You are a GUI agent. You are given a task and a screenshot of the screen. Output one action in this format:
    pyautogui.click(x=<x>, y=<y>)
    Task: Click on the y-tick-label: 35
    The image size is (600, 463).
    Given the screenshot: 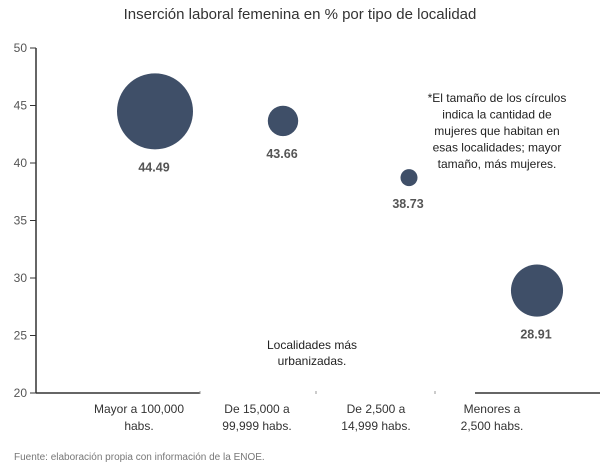 What is the action you would take?
    pyautogui.click(x=21, y=221)
    